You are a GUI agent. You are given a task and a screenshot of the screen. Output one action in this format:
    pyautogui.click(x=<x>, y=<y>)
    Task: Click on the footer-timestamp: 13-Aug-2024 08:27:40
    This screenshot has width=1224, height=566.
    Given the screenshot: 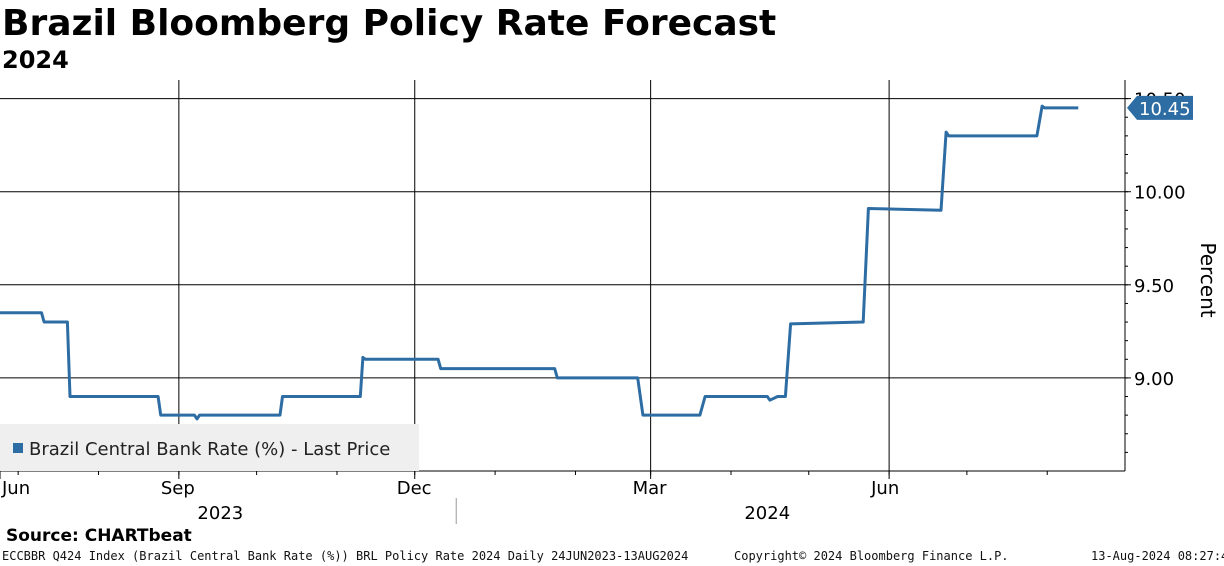 What is the action you would take?
    pyautogui.click(x=1157, y=556)
    